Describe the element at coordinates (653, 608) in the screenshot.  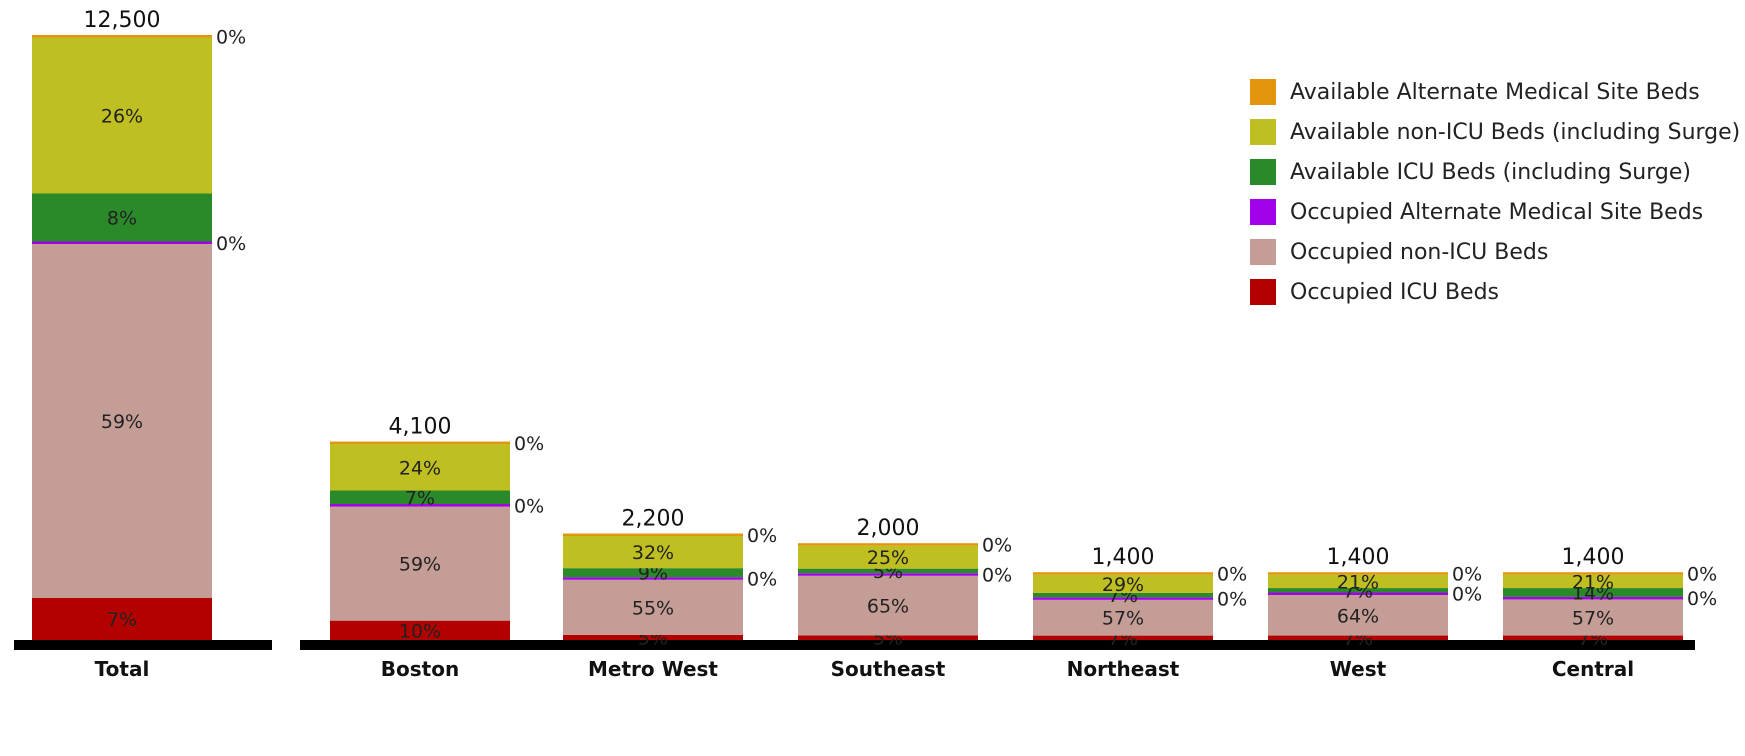
I see `data-label: 55%` at that location.